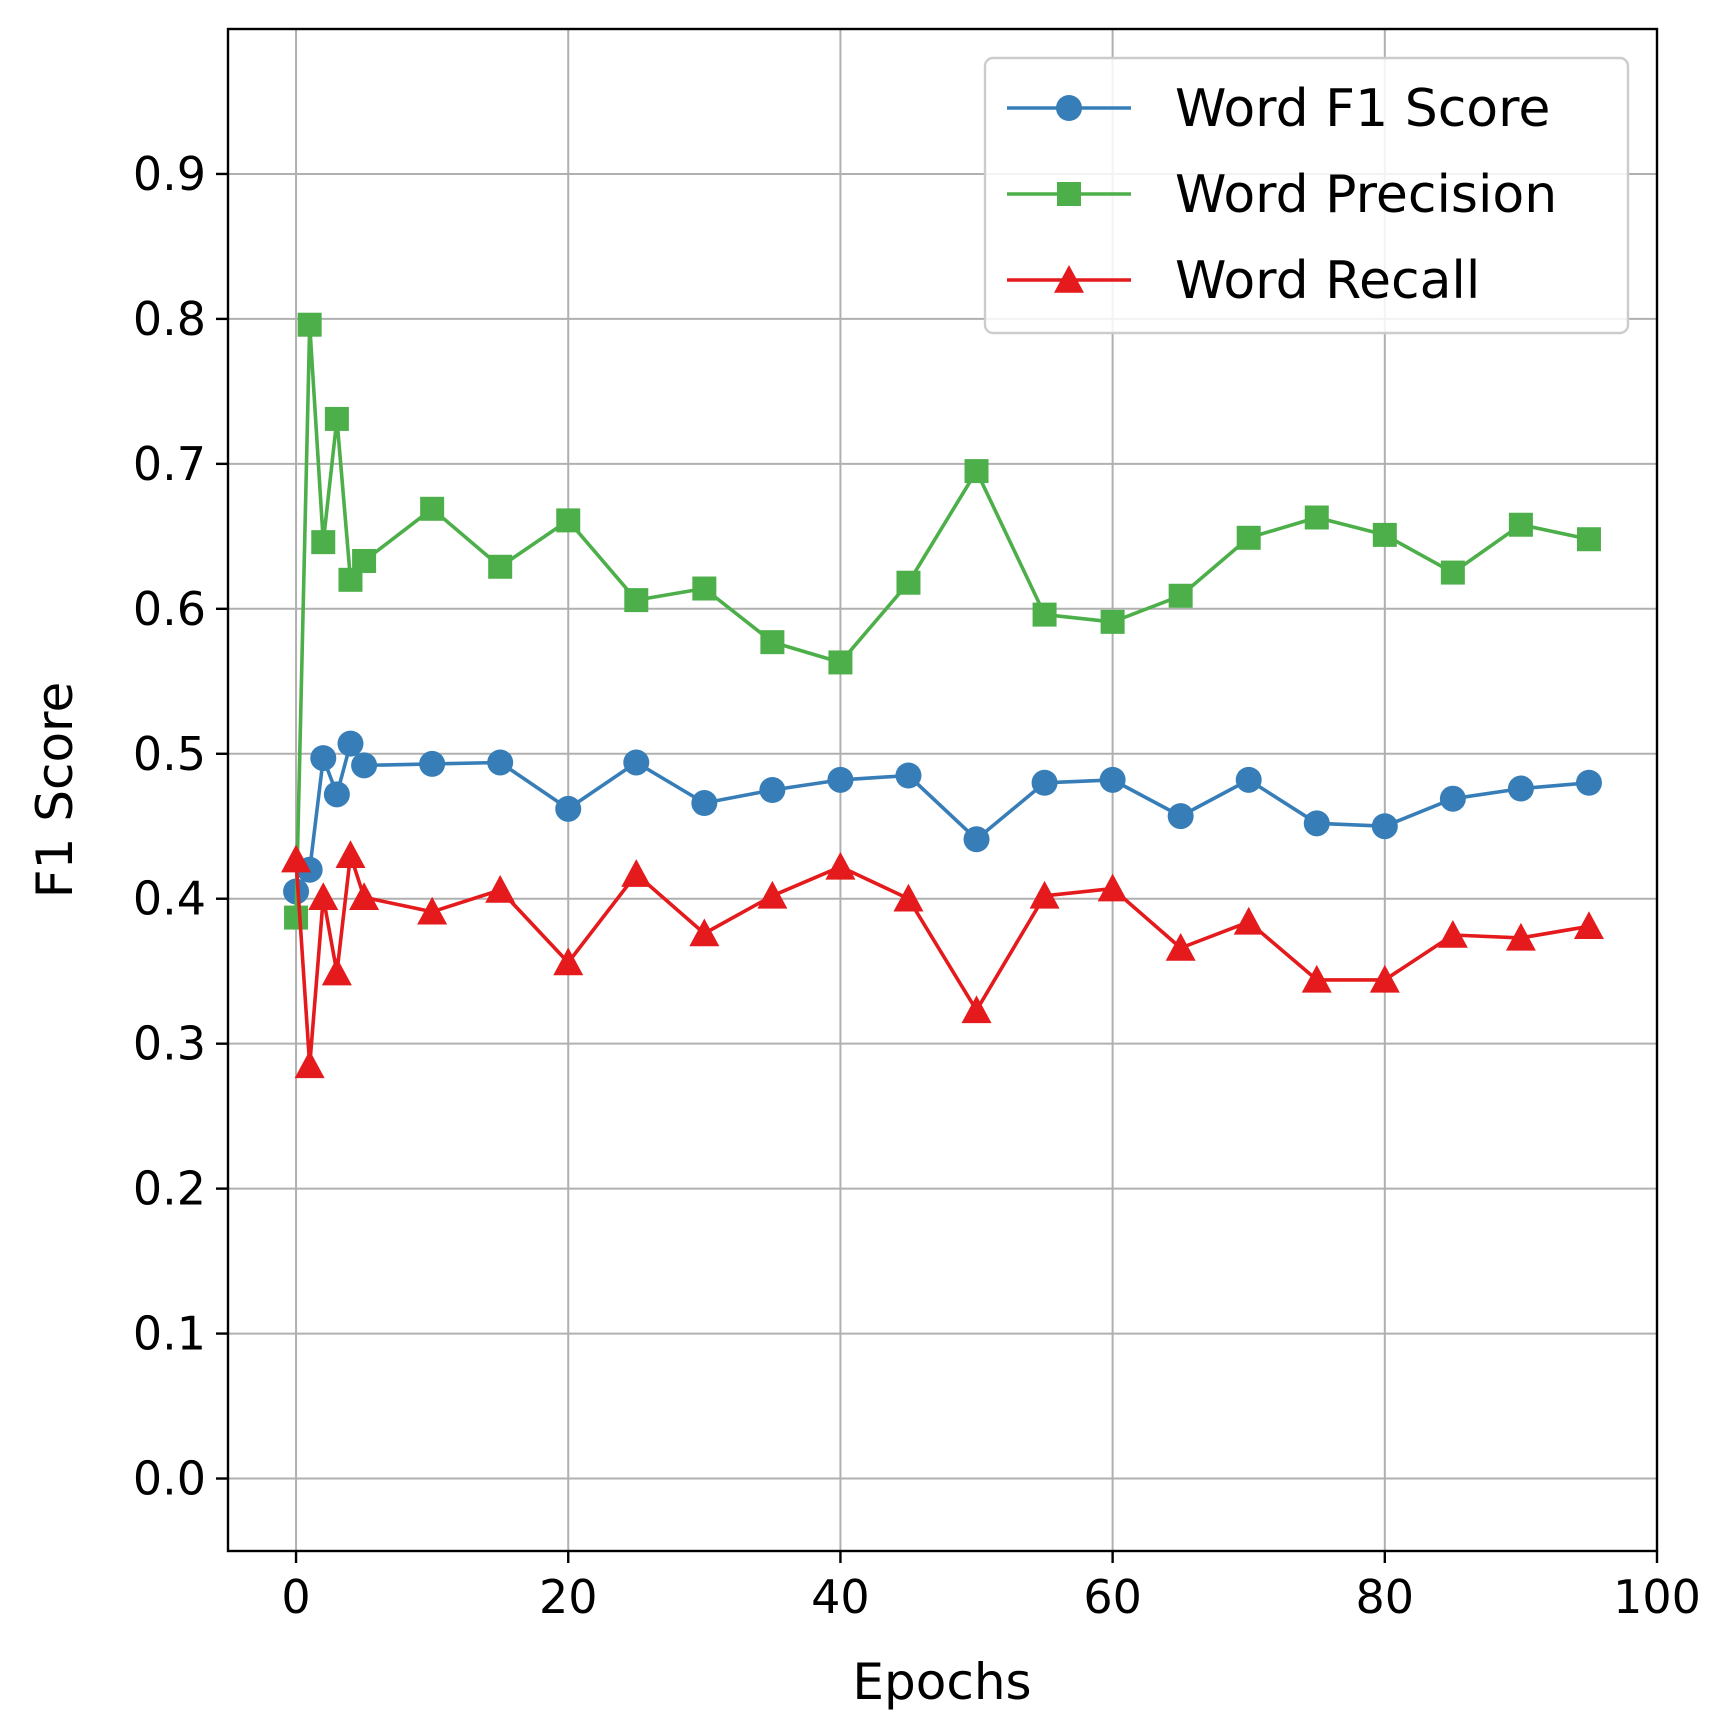 The image size is (1733, 1733). I want to click on x-tick-label: 100, so click(1657, 1597).